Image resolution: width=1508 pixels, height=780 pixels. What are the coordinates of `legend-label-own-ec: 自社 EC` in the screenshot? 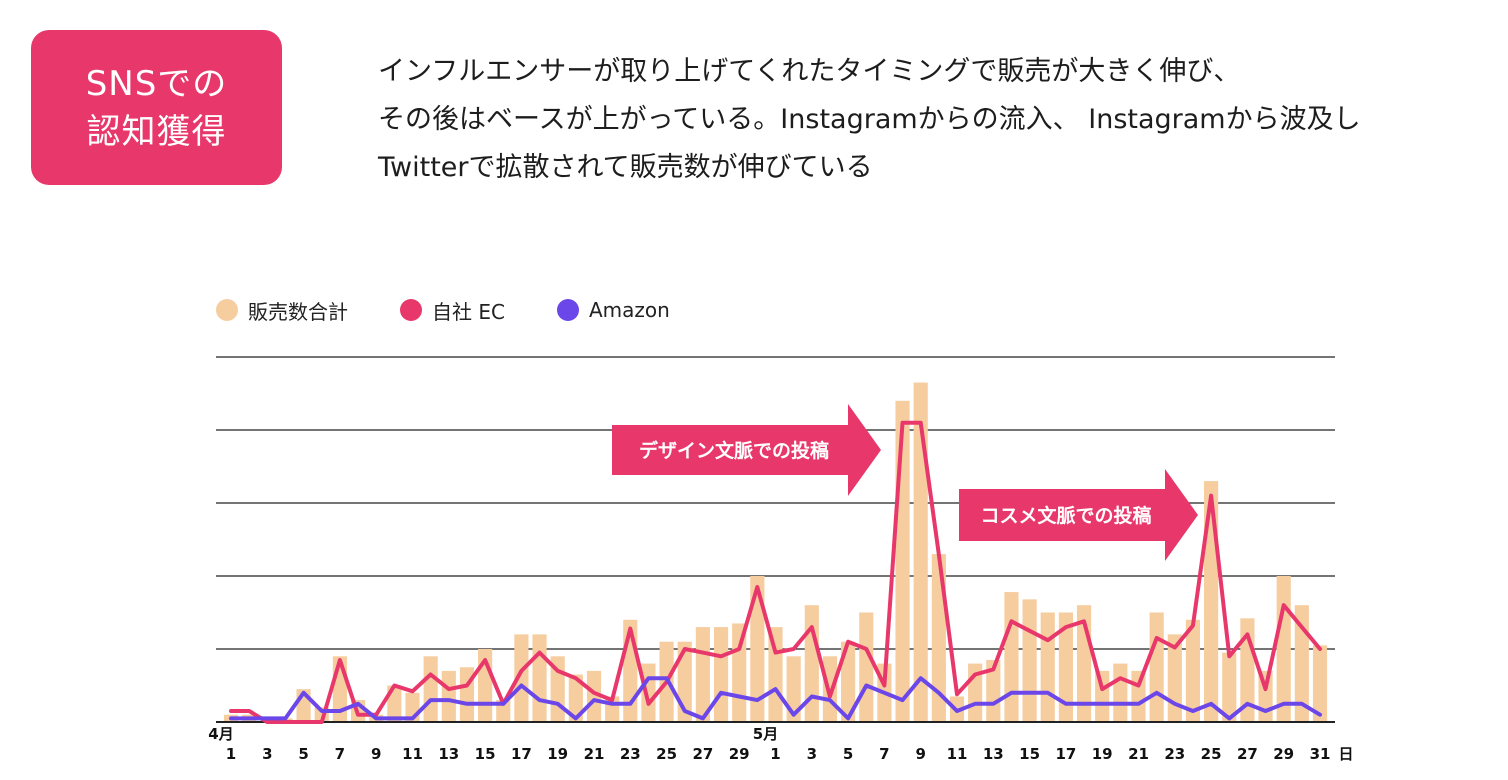 It's located at (468, 311).